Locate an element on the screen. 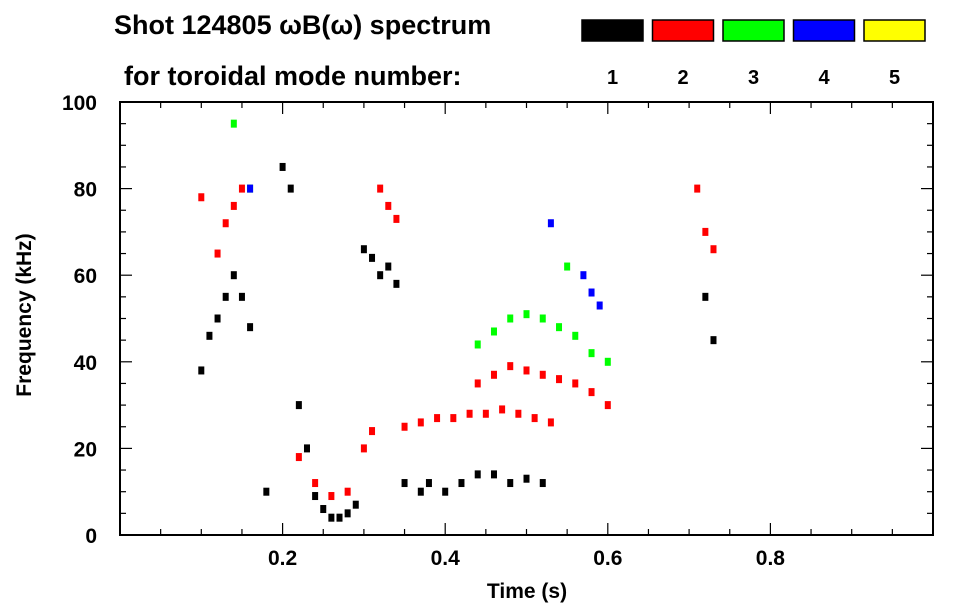 The image size is (963, 615). point-n=3-6 is located at coordinates (542, 318).